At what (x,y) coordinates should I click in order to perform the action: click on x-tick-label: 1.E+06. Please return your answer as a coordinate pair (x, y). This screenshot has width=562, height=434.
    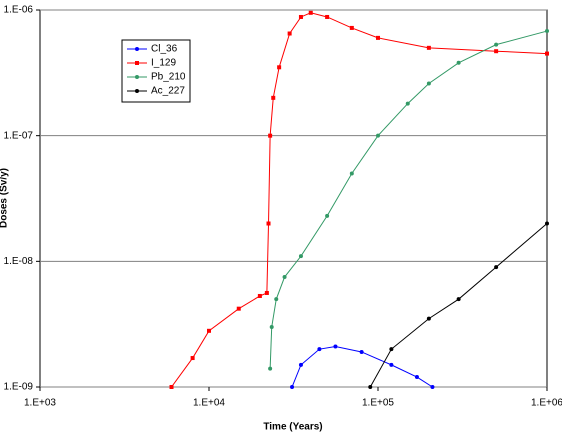
    Looking at the image, I should click on (546, 403).